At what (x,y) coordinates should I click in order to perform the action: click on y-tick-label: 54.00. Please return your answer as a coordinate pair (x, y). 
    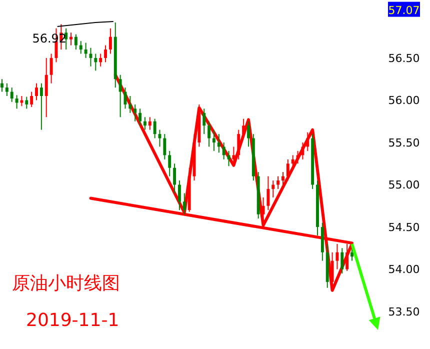
    Looking at the image, I should click on (404, 269).